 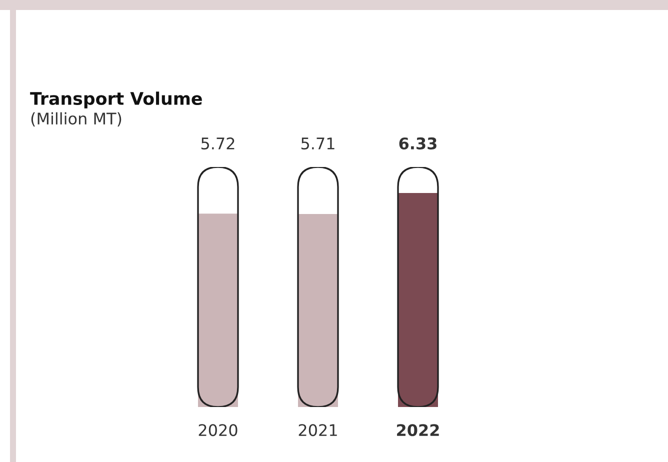 What do you see at coordinates (218, 430) in the screenshot?
I see `x-tick-label: 2020` at bounding box center [218, 430].